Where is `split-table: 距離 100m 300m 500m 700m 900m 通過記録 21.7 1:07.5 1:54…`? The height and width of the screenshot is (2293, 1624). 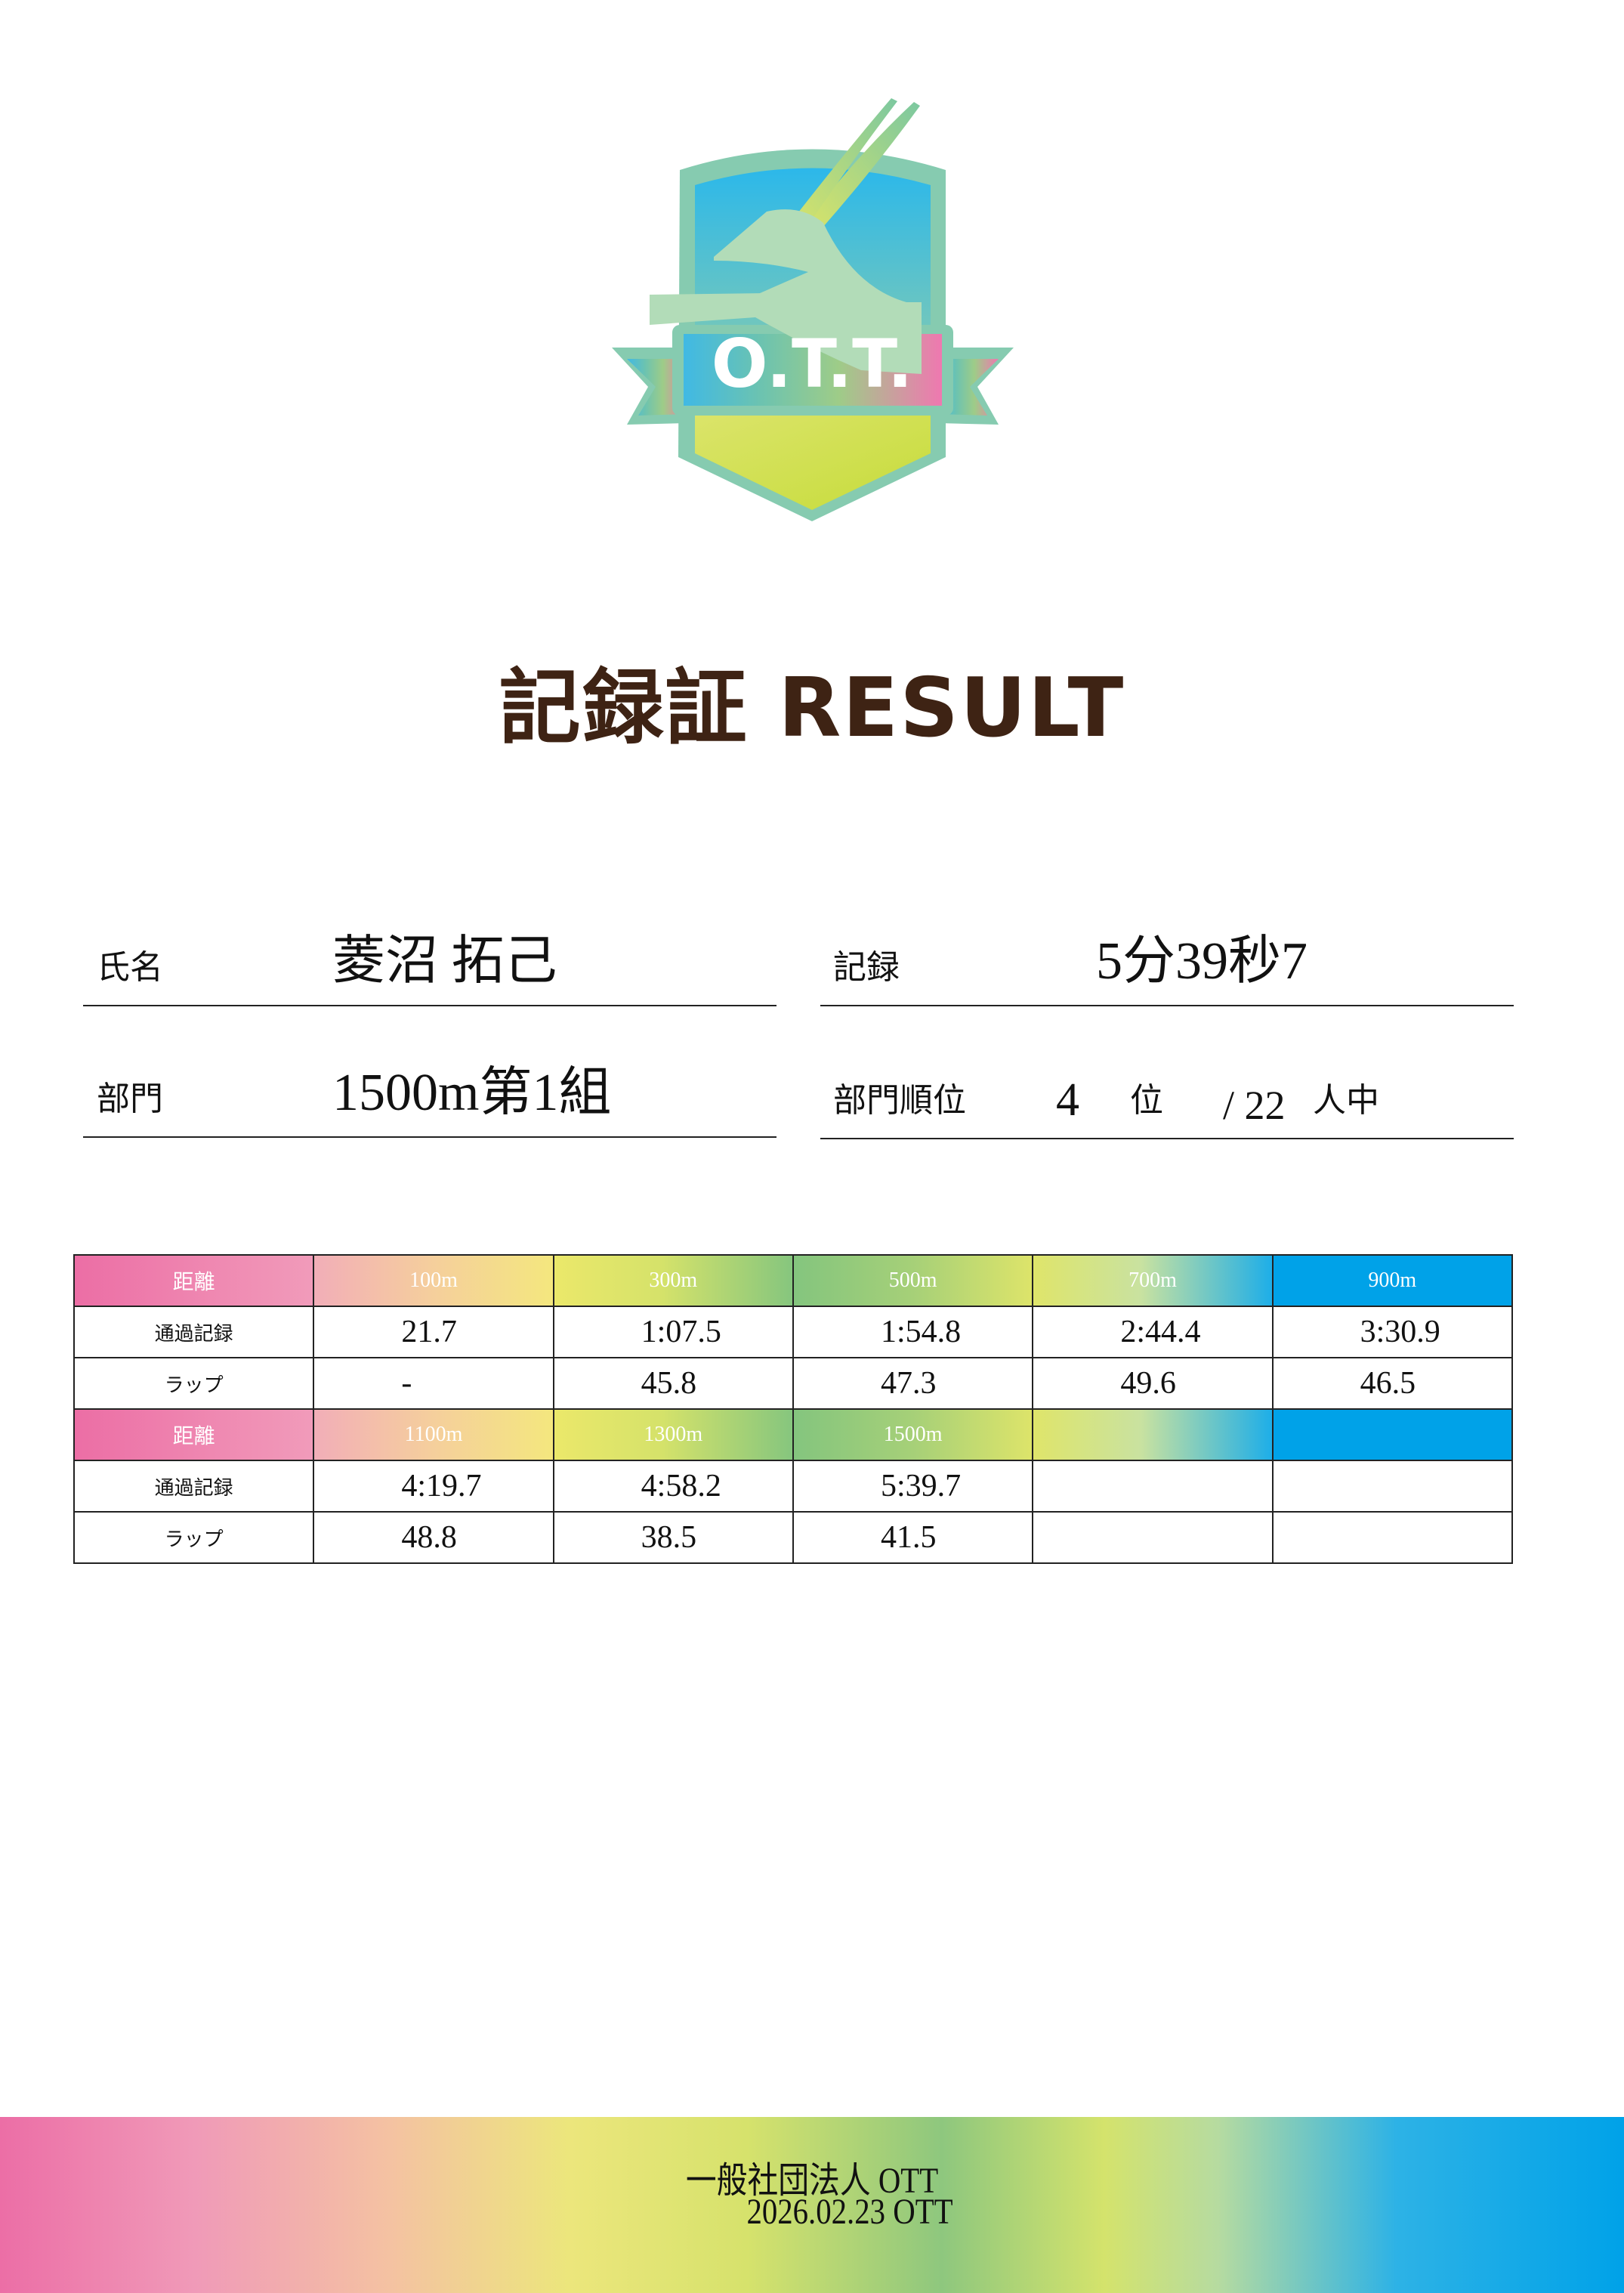
split-table: 距離 100m 300m 500m 700m 900m 通過記録 21.7 1:07.5 1:54… is located at coordinates (794, 1409).